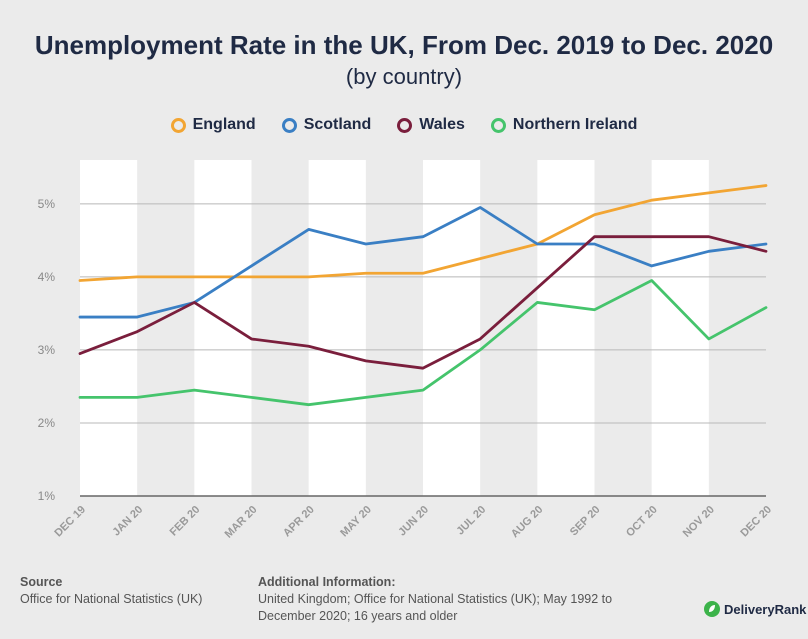  Describe the element at coordinates (47, 350) in the screenshot. I see `y-tick-label: 3%` at that location.